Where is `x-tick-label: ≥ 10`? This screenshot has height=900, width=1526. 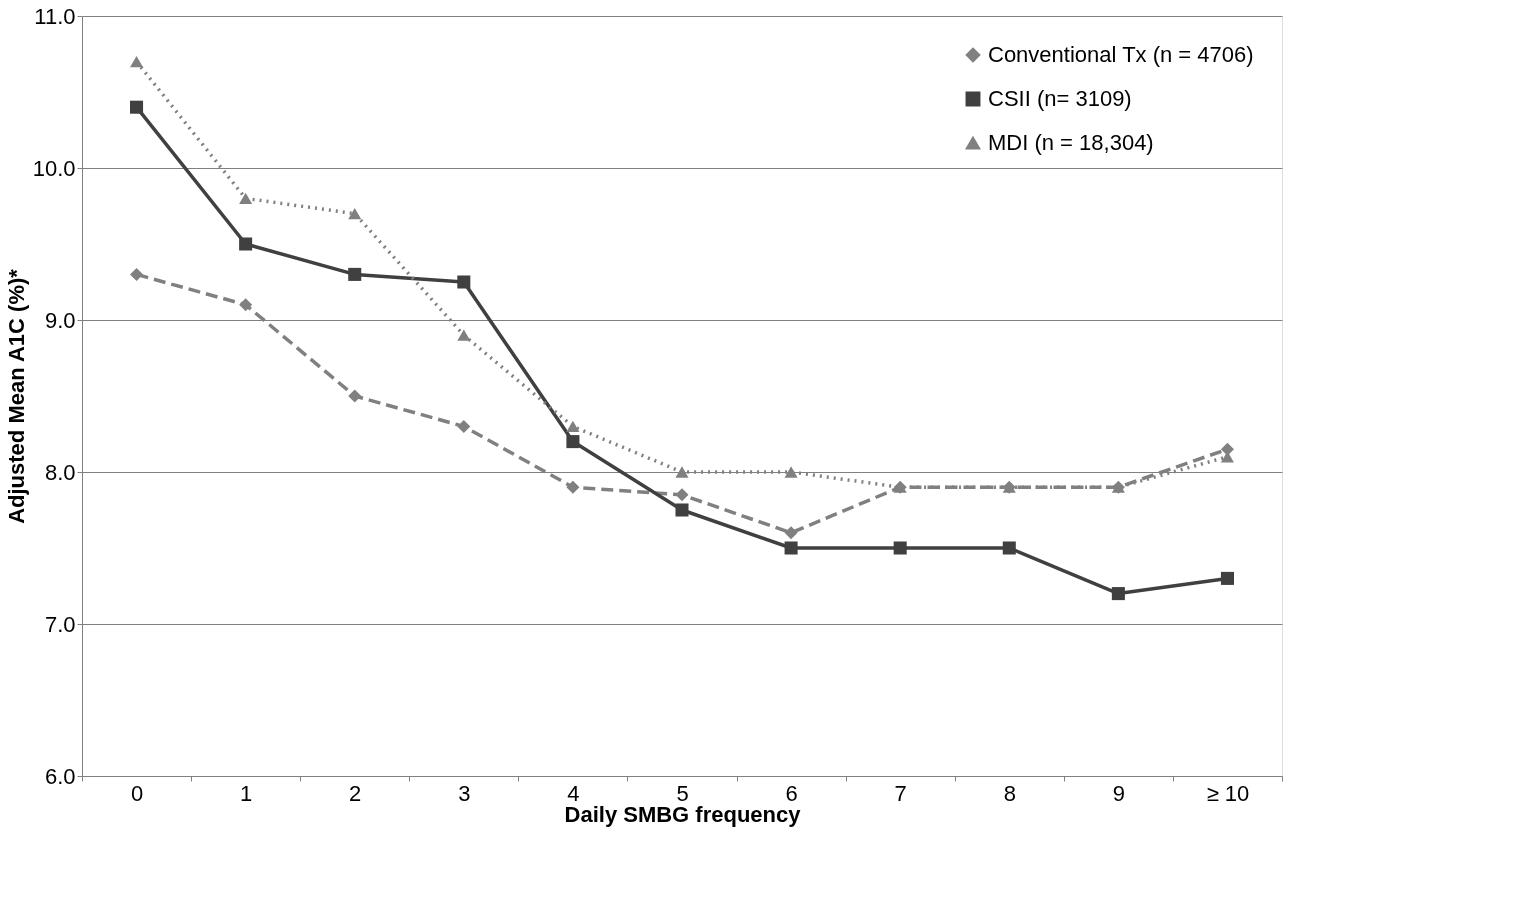 x-tick-label: ≥ 10 is located at coordinates (1228, 793).